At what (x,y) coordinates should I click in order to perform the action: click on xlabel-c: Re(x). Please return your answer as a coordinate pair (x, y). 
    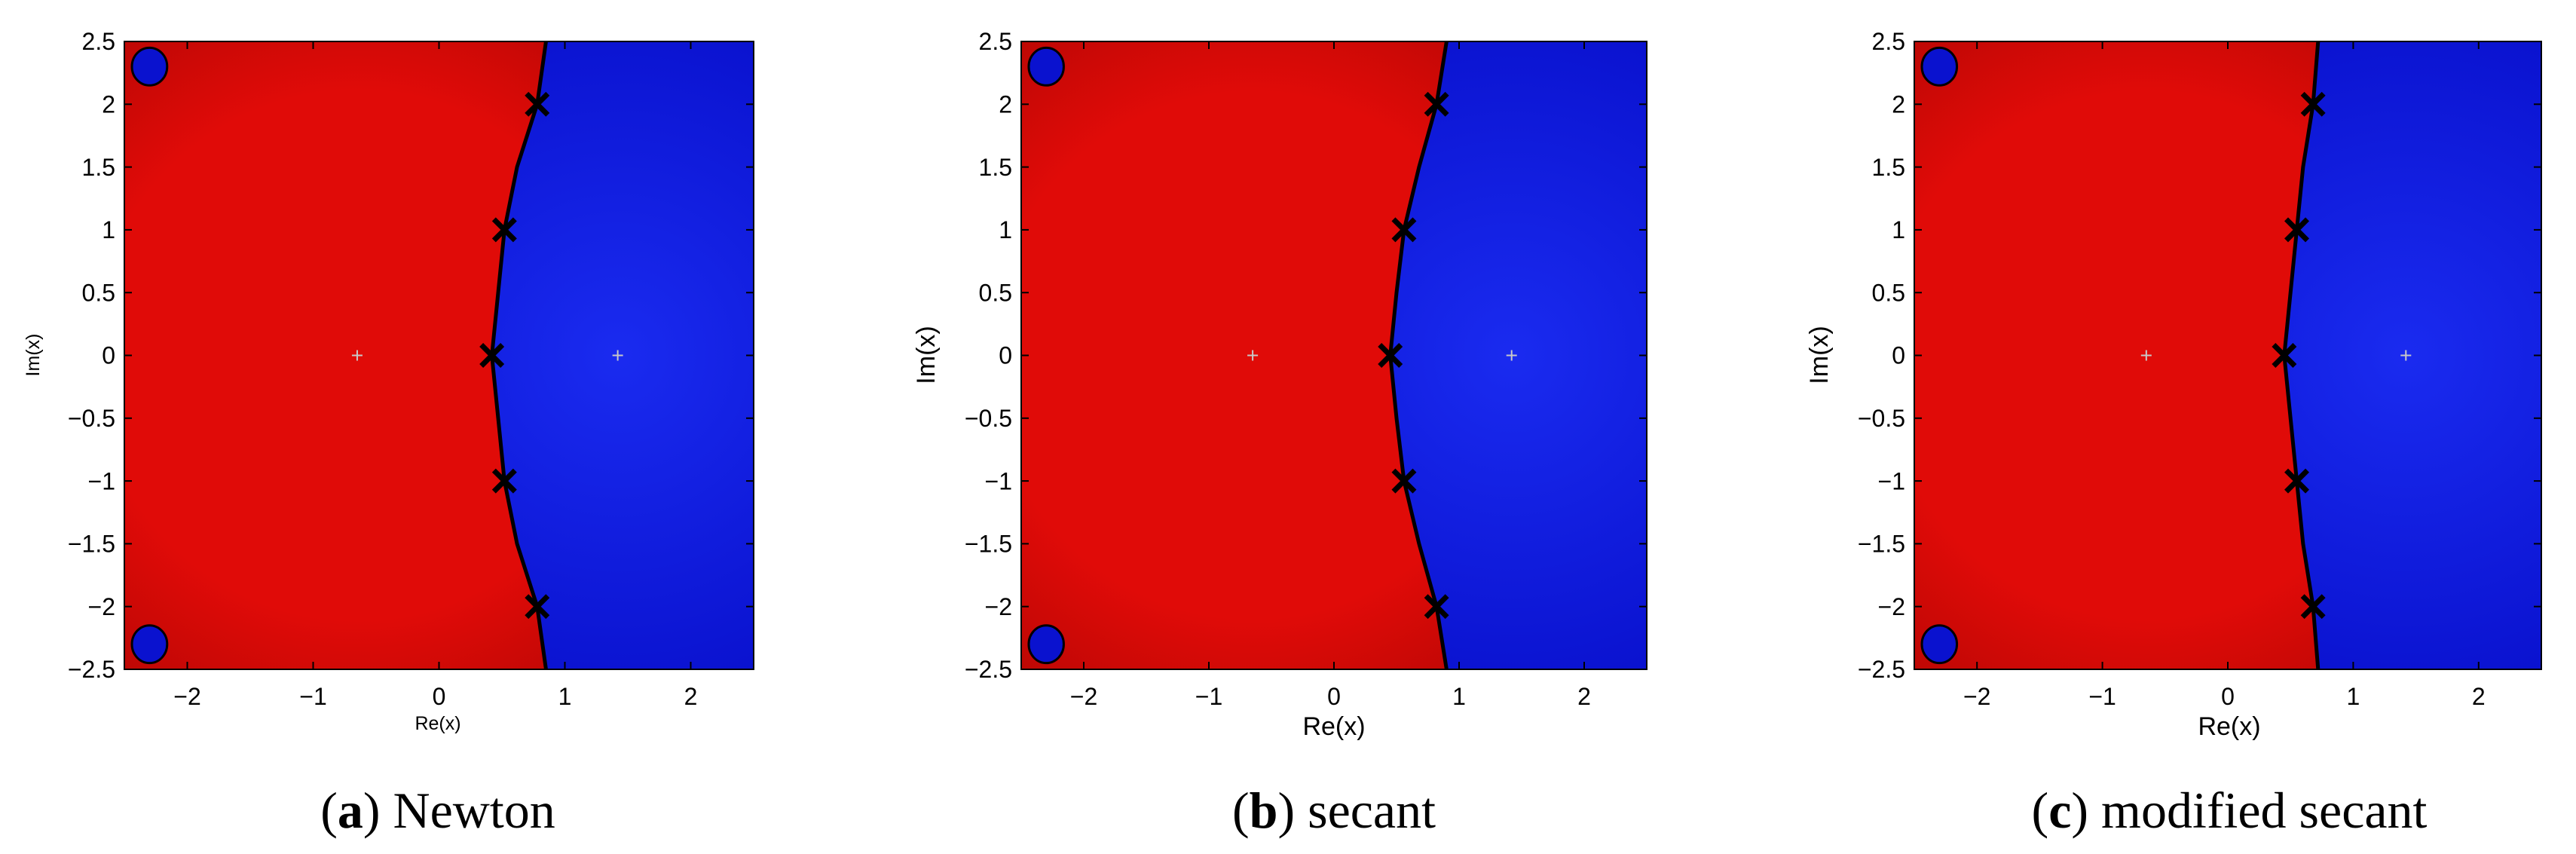
    Looking at the image, I should click on (2229, 727).